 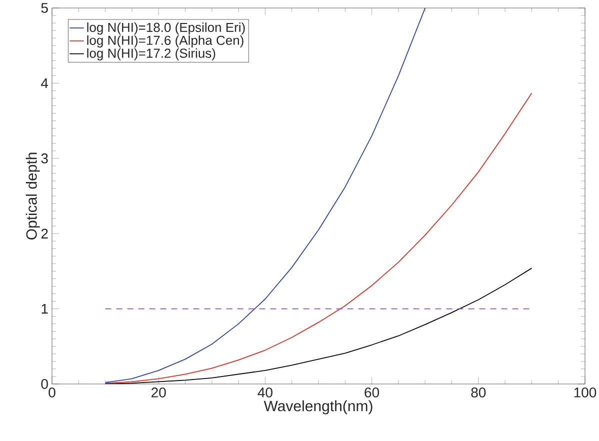 What do you see at coordinates (44, 8) in the screenshot?
I see `y-tick-label: 5` at bounding box center [44, 8].